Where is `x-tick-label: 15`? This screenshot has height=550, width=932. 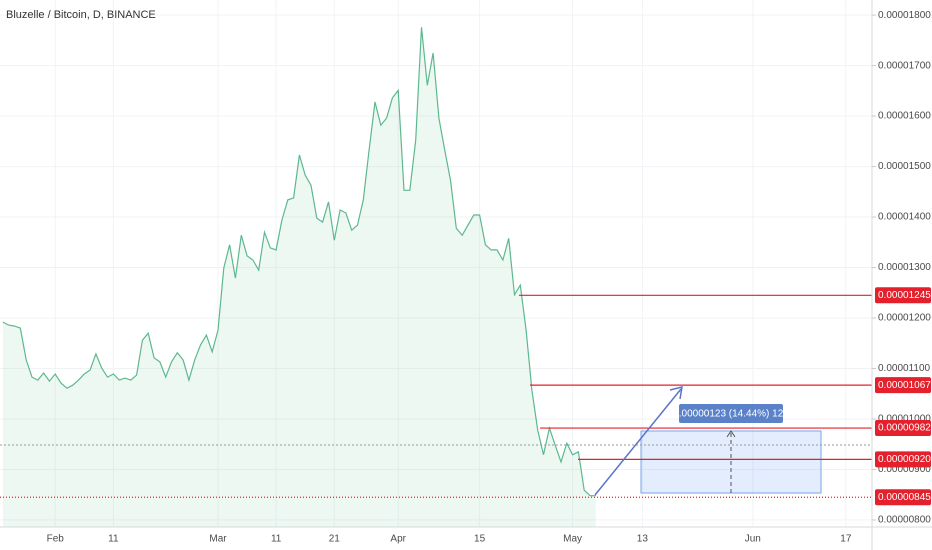
x-tick-label: 15 is located at coordinates (480, 539).